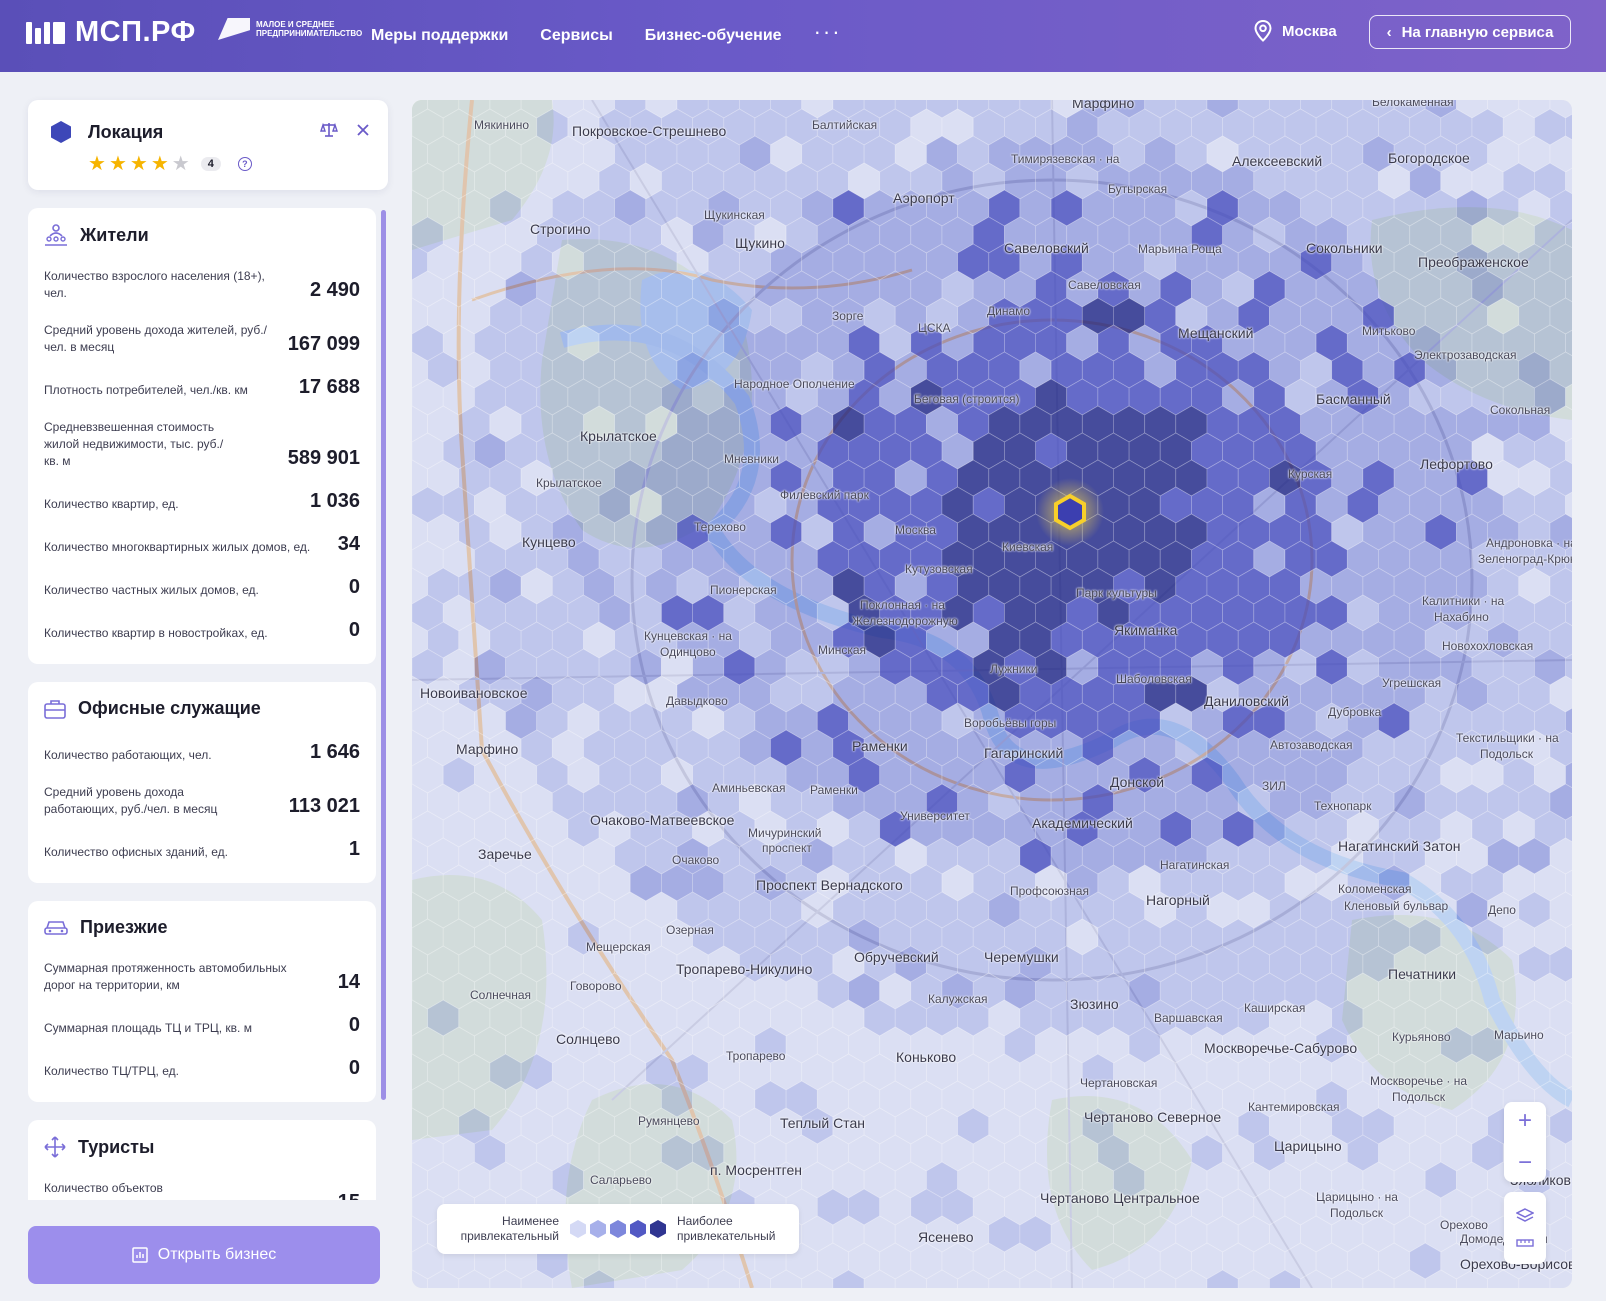 This screenshot has width=1606, height=1301. Describe the element at coordinates (329, 130) in the screenshot. I see `compare-scales-icon` at that location.